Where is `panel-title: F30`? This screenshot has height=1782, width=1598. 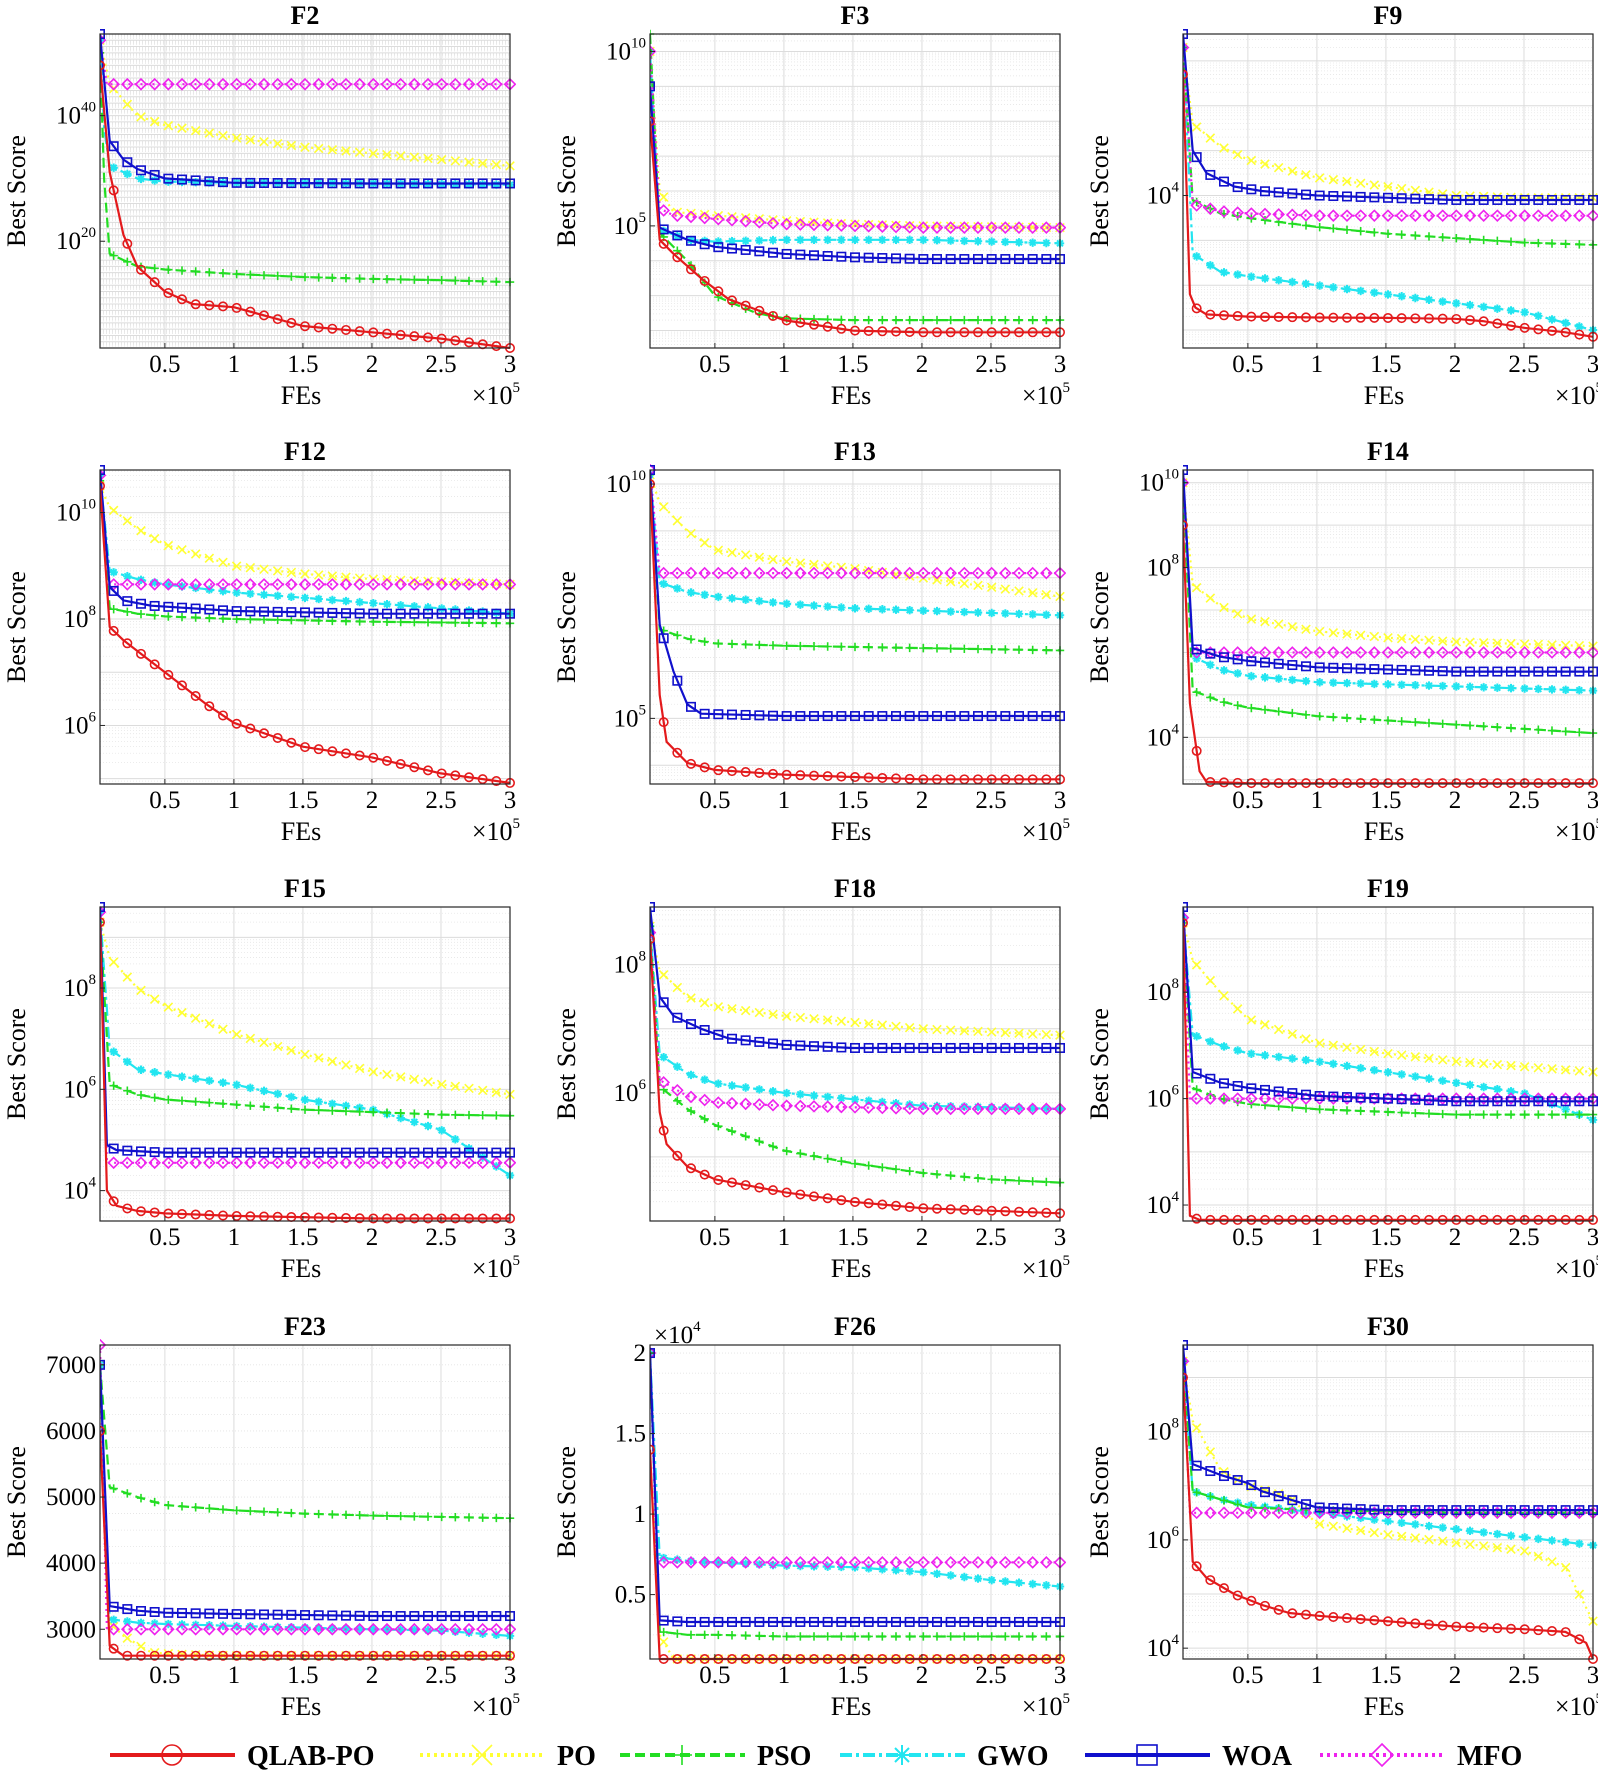
panel-title: F30 is located at coordinates (1388, 1326).